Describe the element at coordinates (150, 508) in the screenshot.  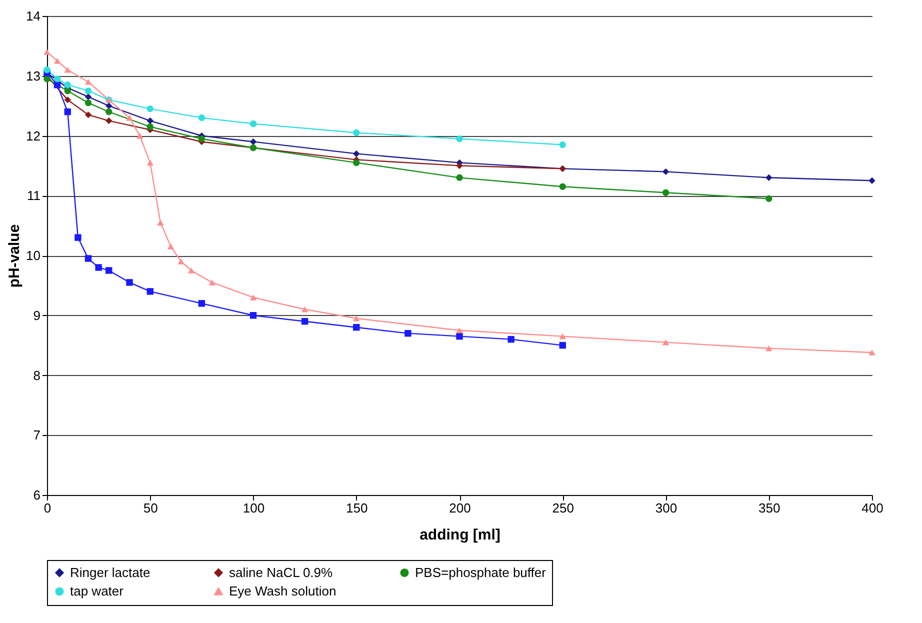
I see `x-tick-label: 50` at that location.